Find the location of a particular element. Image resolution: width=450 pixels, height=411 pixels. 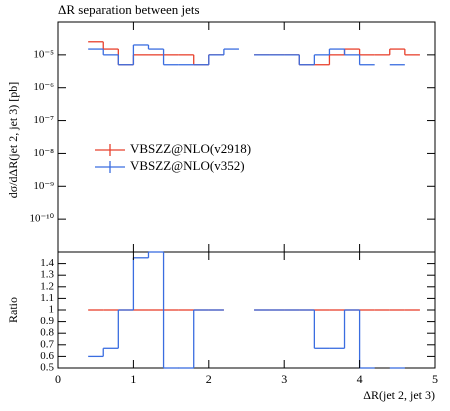

legend-label: VBSZZ@NLO(v2918) is located at coordinates (190, 148).